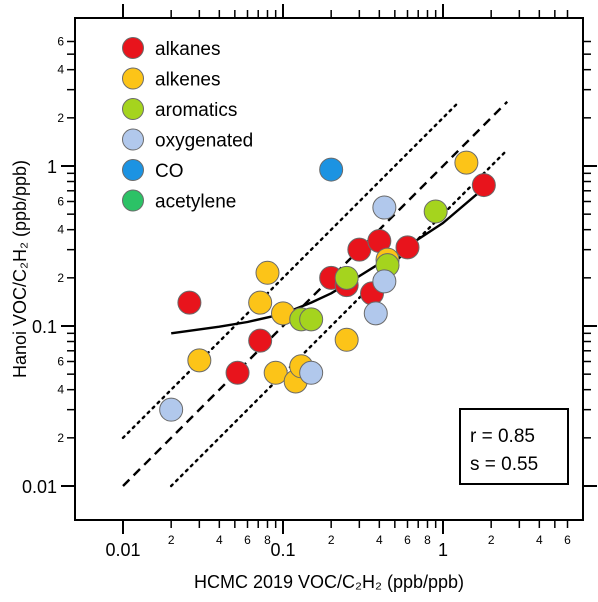 The image size is (598, 602). Describe the element at coordinates (188, 80) in the screenshot. I see `legend-label-alkenes: alkenes` at that location.